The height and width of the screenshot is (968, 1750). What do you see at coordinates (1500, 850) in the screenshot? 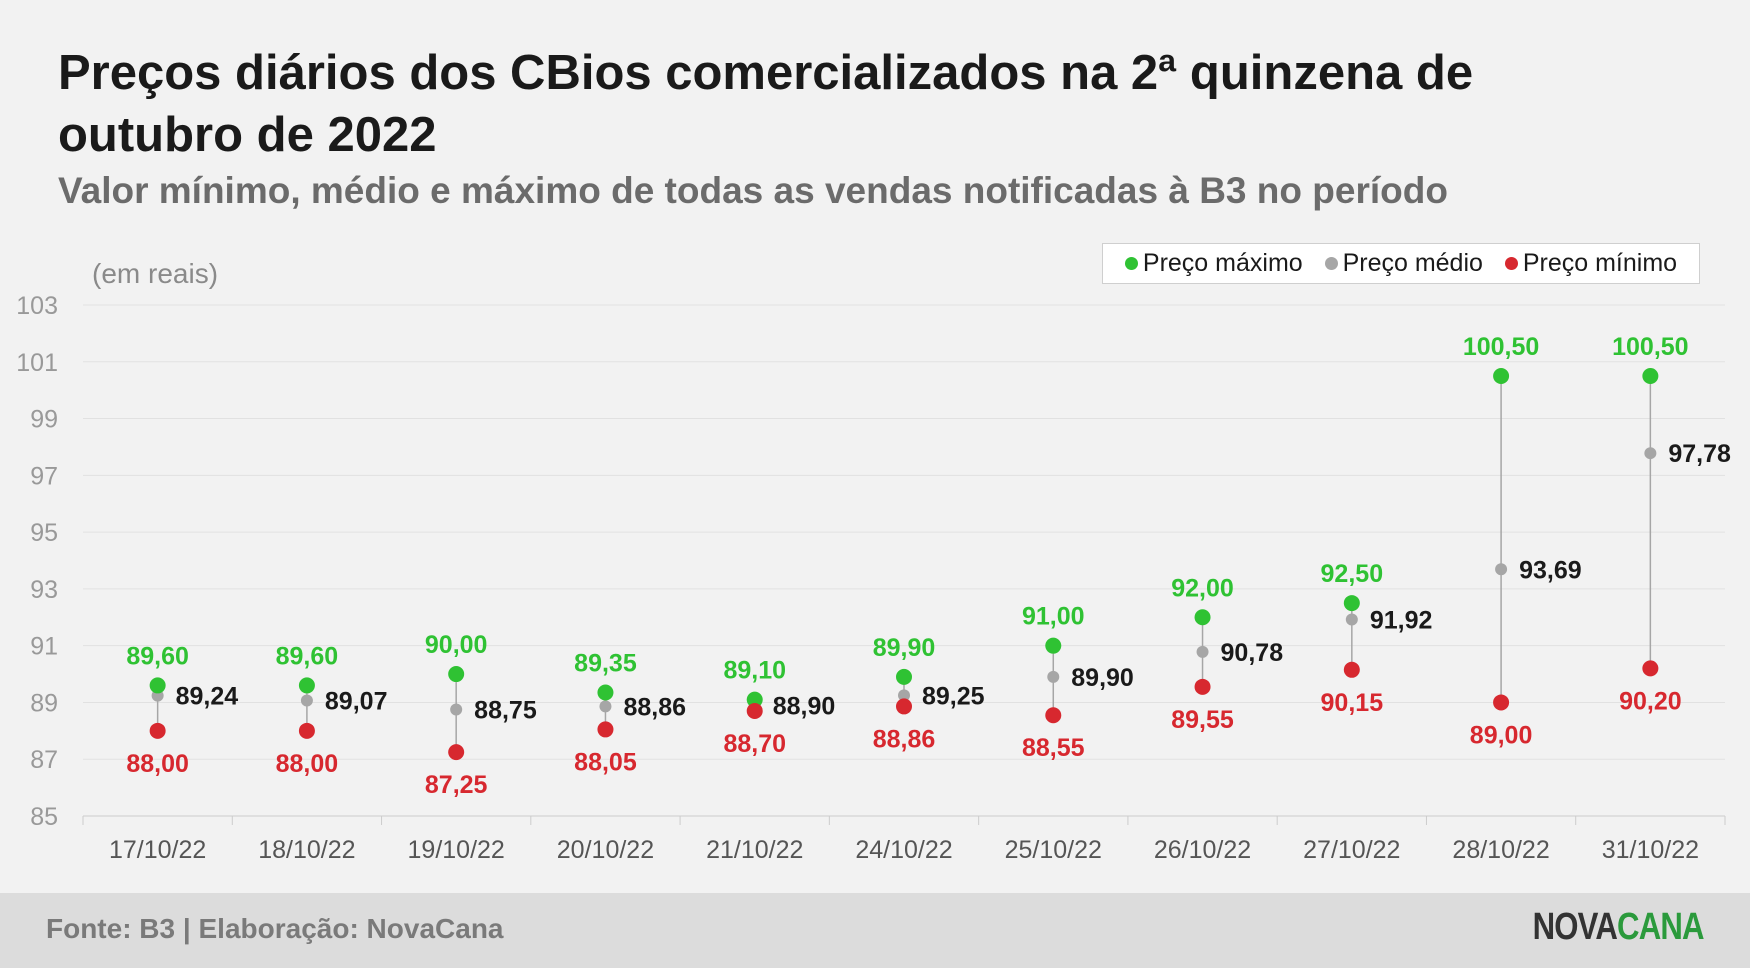
I see `x-tick-label: 28/10/22` at bounding box center [1500, 850].